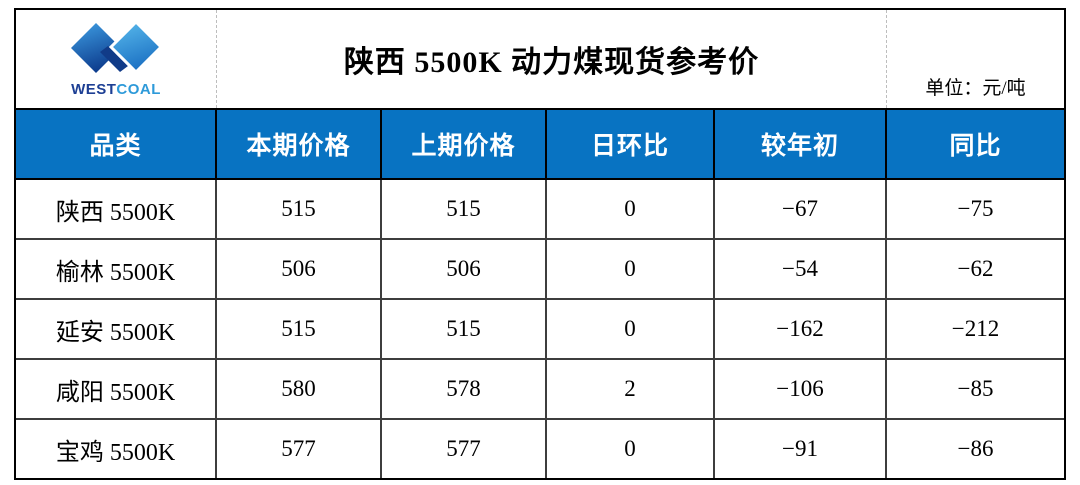 This screenshot has width=1080, height=485. What do you see at coordinates (975, 59) in the screenshot?
I see `unit-cell: 单位：元/吨` at bounding box center [975, 59].